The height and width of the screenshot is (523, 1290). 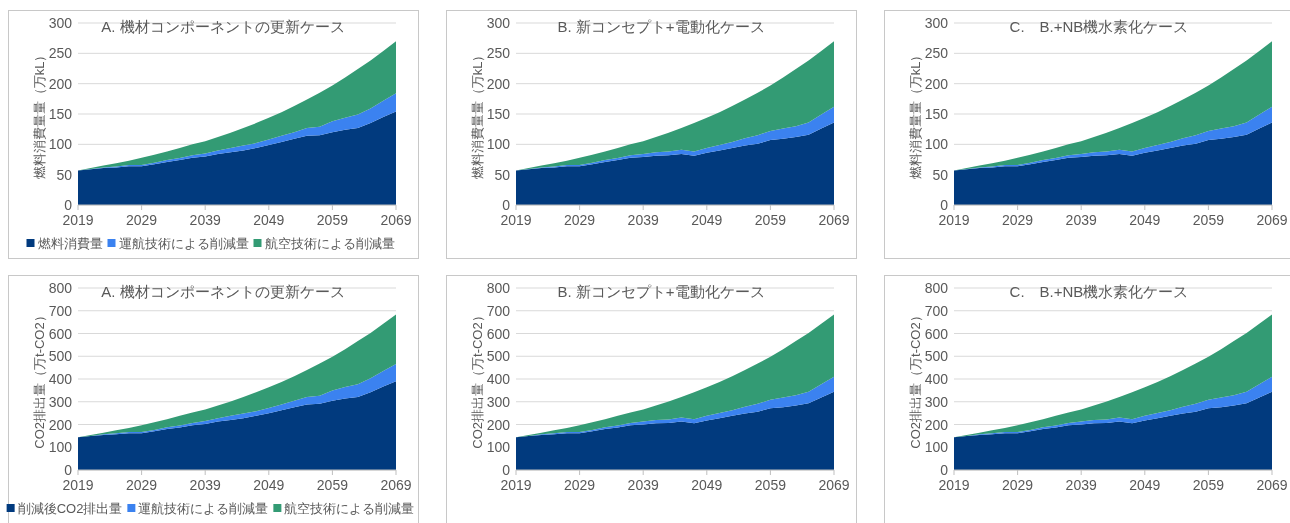 What do you see at coordinates (70, 243) in the screenshot?
I see `legend-label: 燃料消費量` at bounding box center [70, 243].